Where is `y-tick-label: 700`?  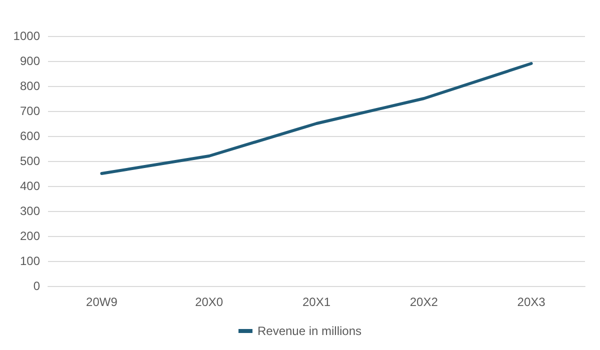 y-tick-label: 700 is located at coordinates (30, 111).